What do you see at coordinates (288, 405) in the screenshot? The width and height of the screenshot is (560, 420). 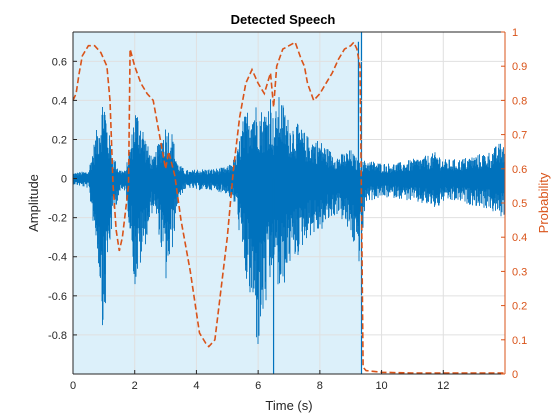 I see `x-axis-label: Time (s)` at bounding box center [288, 405].